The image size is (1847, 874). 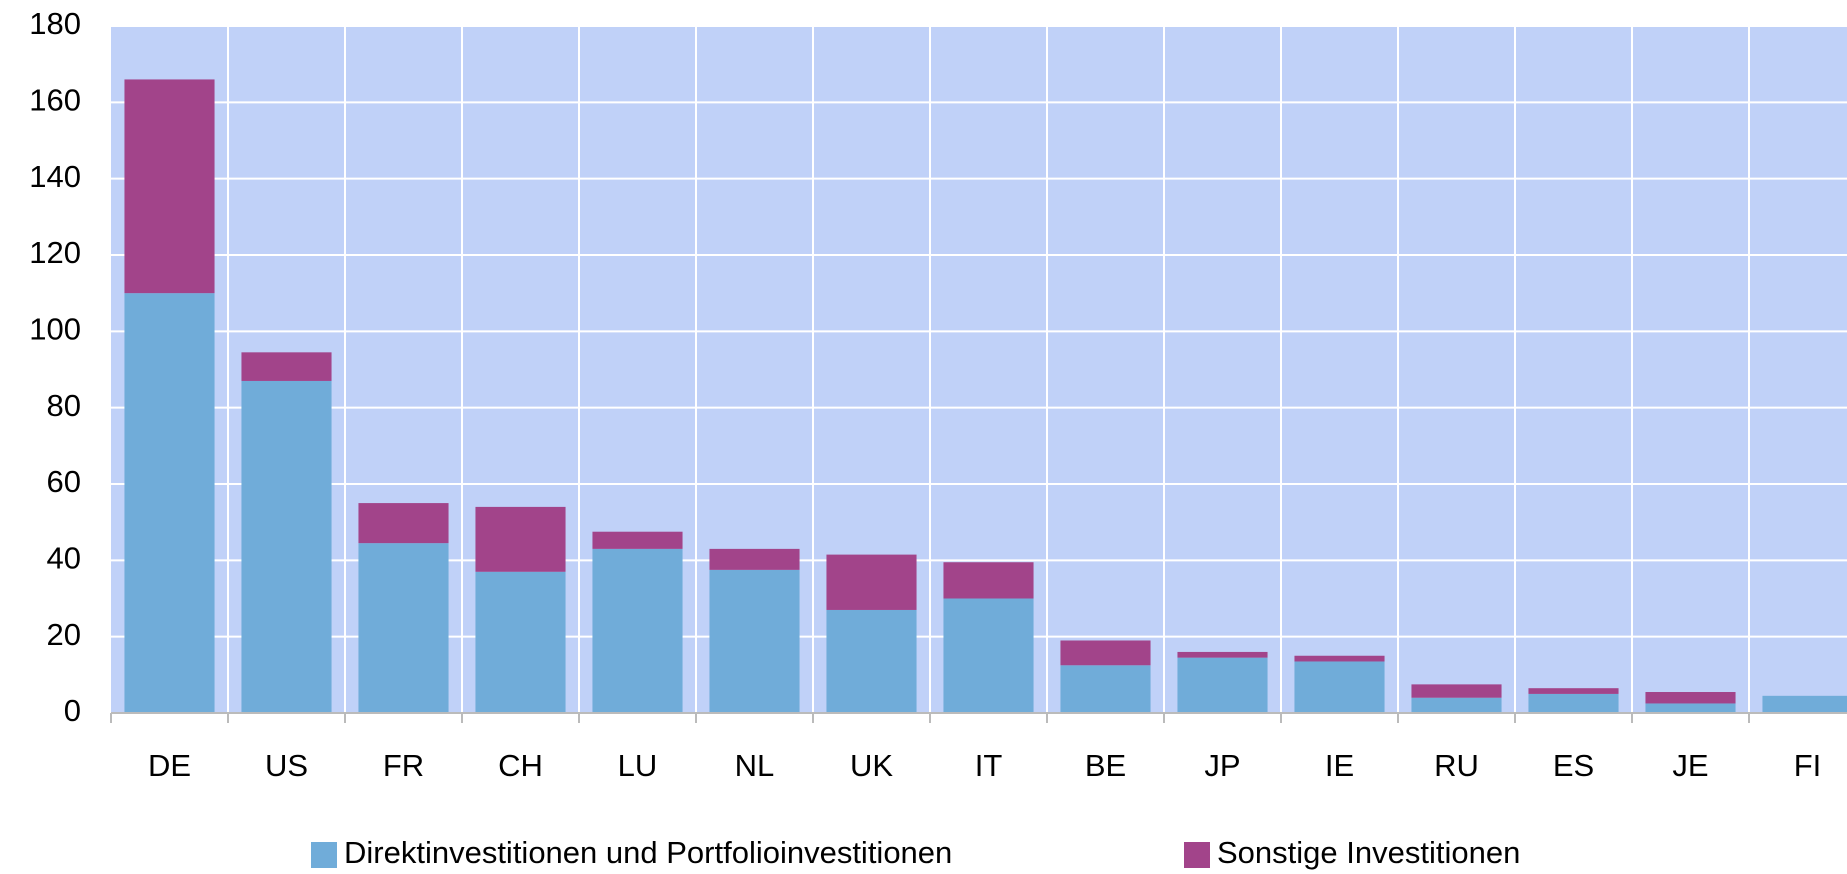 I want to click on x-tick-label: JP, so click(x=1222, y=765).